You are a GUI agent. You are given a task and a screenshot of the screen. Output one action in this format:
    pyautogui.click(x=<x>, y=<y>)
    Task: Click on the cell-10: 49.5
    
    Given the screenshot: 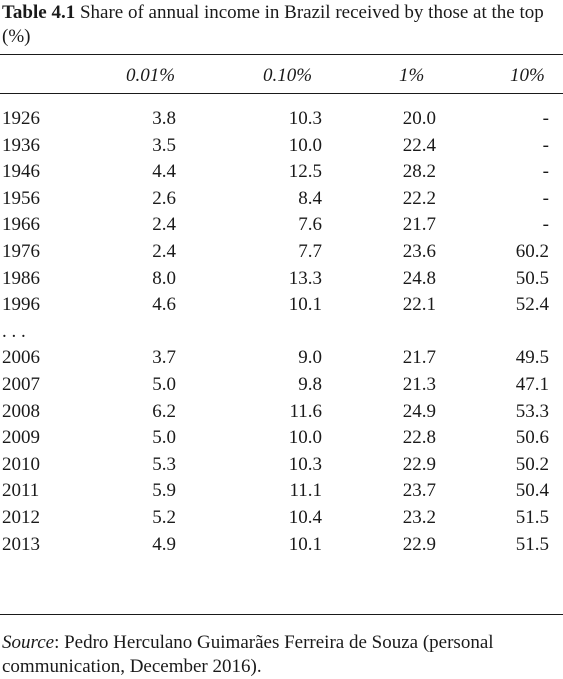 What is the action you would take?
    pyautogui.click(x=532, y=358)
    